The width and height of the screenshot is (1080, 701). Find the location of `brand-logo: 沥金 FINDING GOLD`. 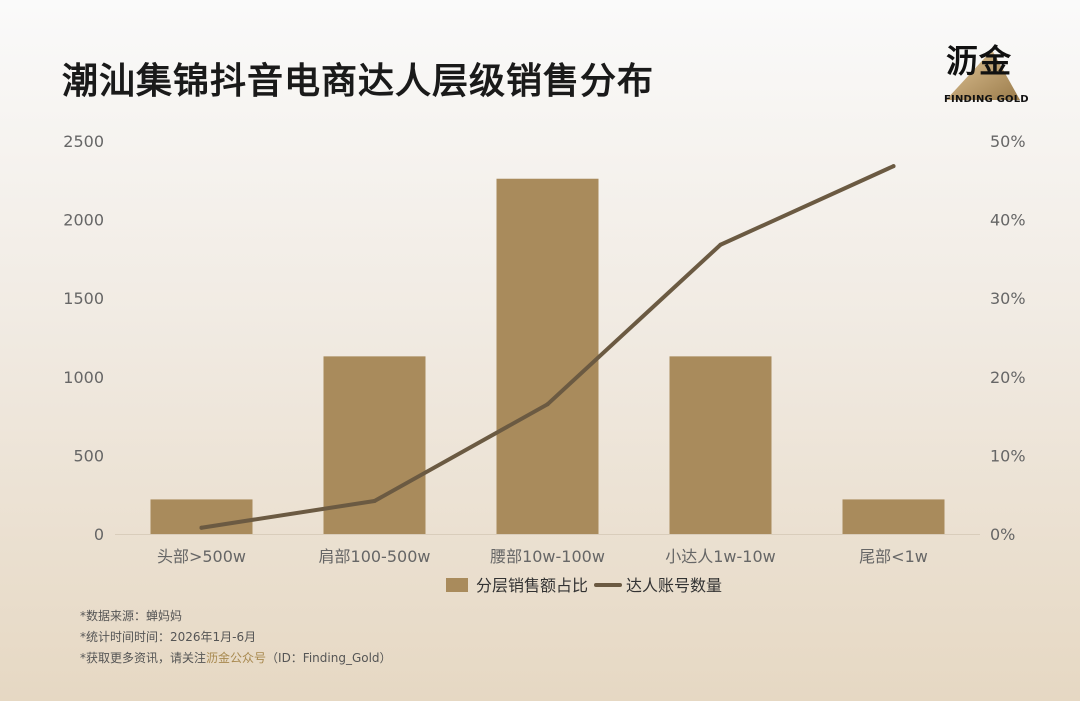

brand-logo: 沥金 FINDING GOLD is located at coordinates (985, 72).